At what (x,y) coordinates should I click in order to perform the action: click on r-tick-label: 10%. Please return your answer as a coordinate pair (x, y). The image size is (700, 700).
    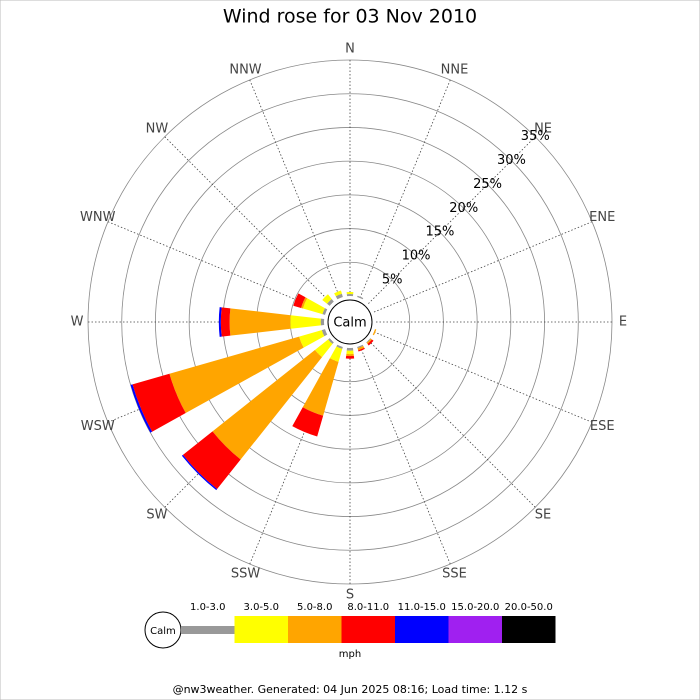
    Looking at the image, I should click on (416, 255).